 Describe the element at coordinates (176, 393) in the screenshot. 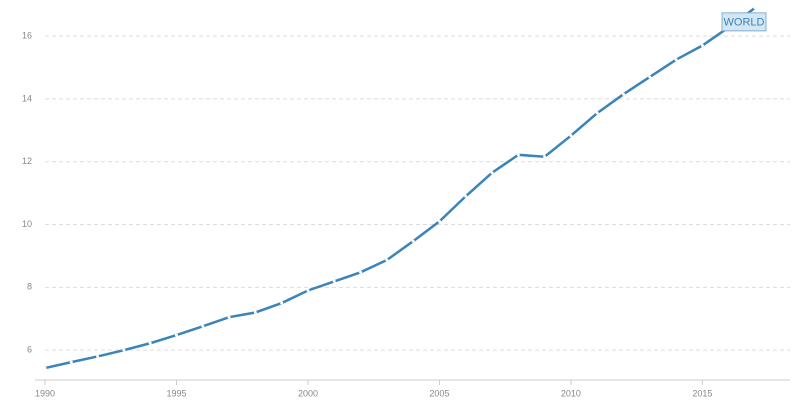

I see `x-tick-label: 1995` at that location.